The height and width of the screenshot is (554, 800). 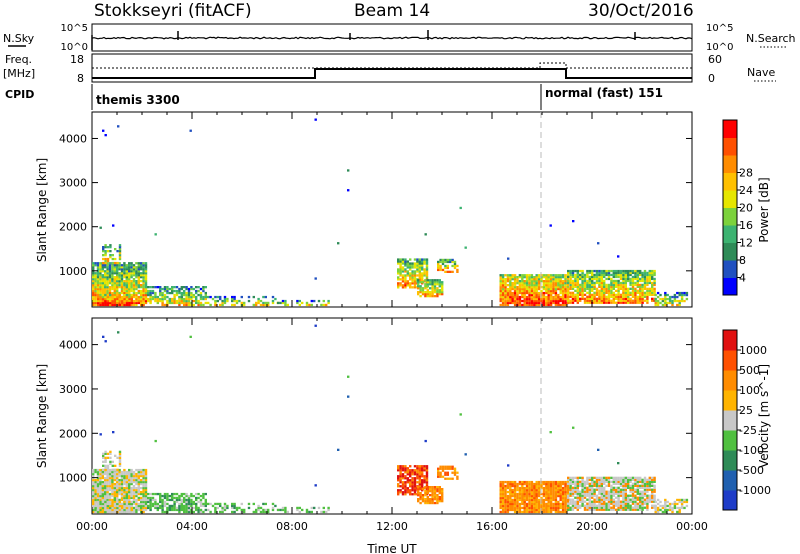 What do you see at coordinates (730, 400) in the screenshot?
I see `colorbar-segment` at bounding box center [730, 400].